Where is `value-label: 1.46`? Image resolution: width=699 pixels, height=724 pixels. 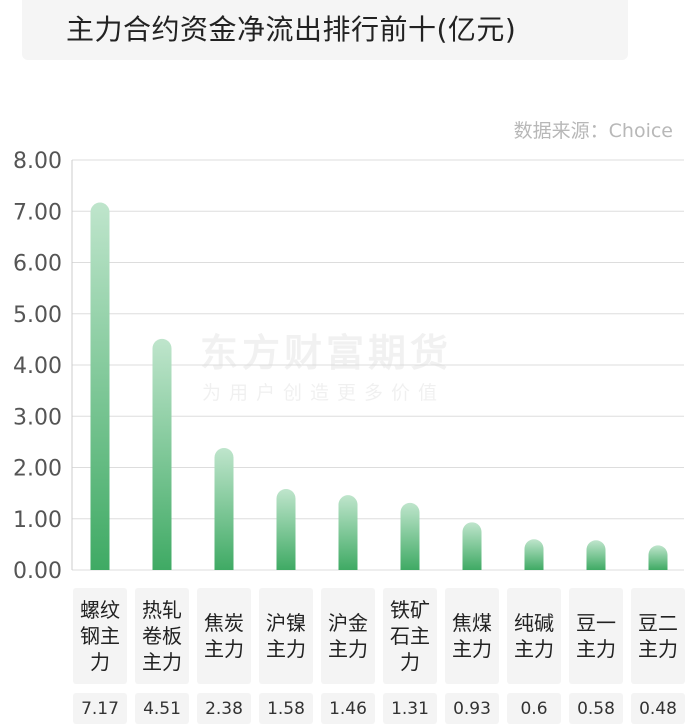 value-label: 1.46 is located at coordinates (348, 708).